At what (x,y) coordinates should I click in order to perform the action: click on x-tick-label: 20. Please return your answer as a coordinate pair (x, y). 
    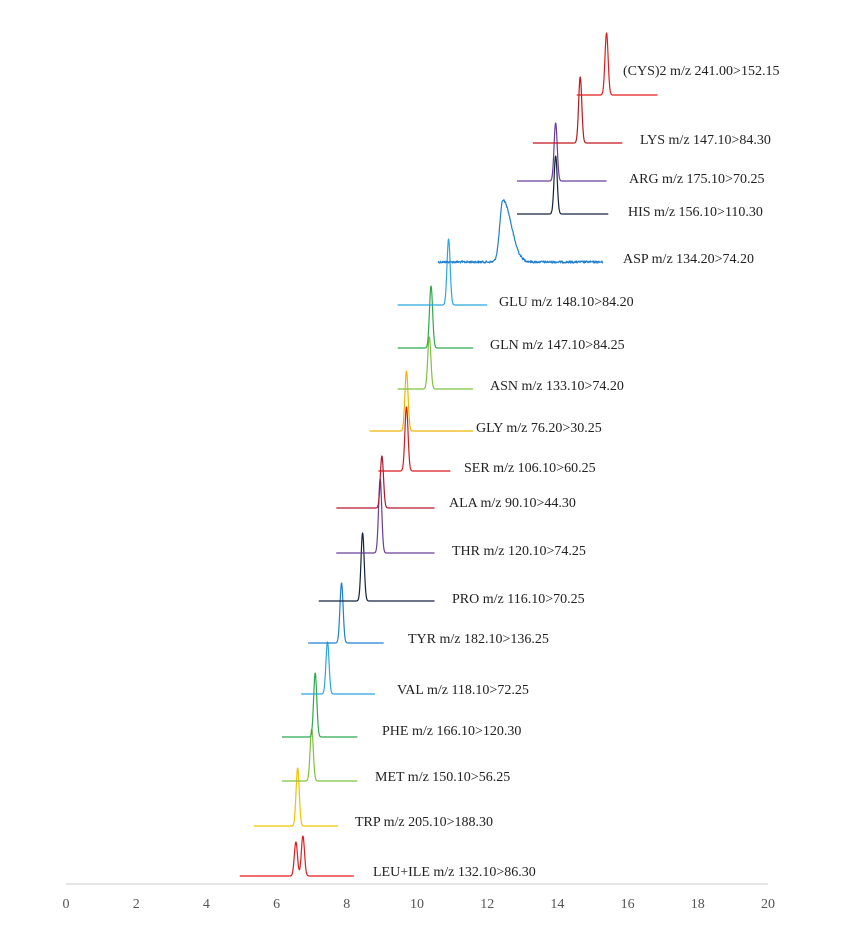
    Looking at the image, I should click on (768, 904).